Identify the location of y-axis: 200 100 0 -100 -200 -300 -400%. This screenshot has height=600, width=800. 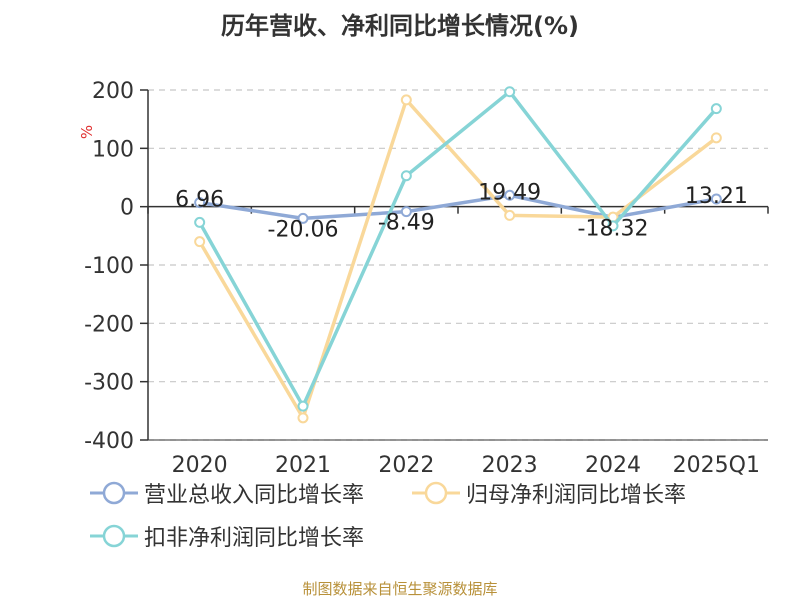
(113, 266).